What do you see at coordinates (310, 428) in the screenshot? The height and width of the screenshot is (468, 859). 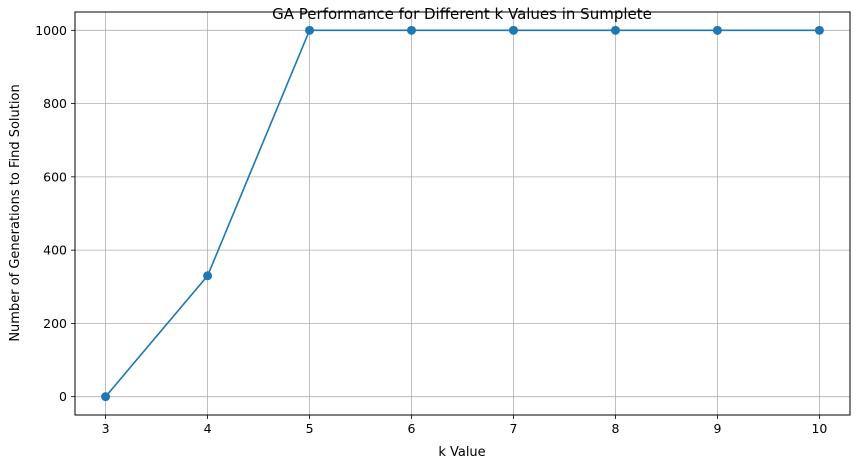 I see `x-tick-label: 5` at bounding box center [310, 428].